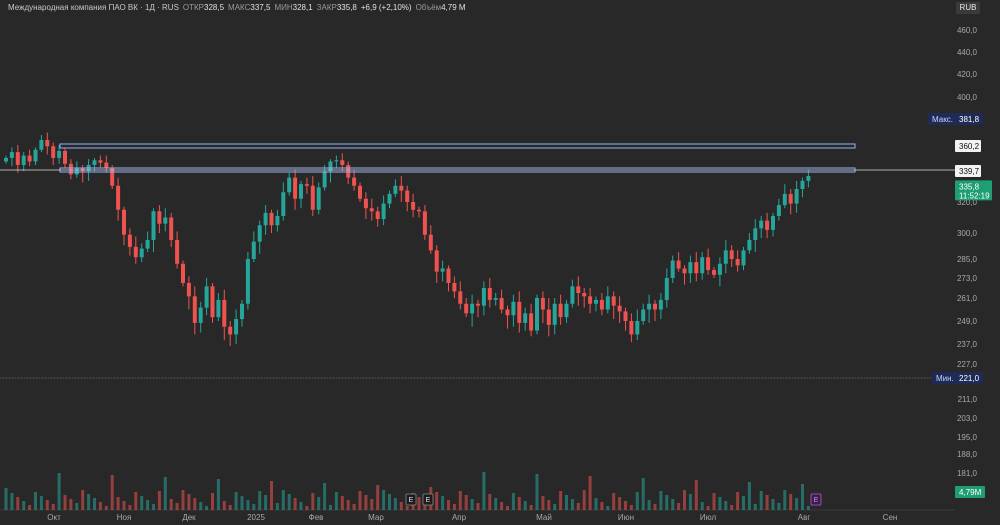 The image size is (1000, 525). I want to click on max-value: 381,8, so click(969, 119).